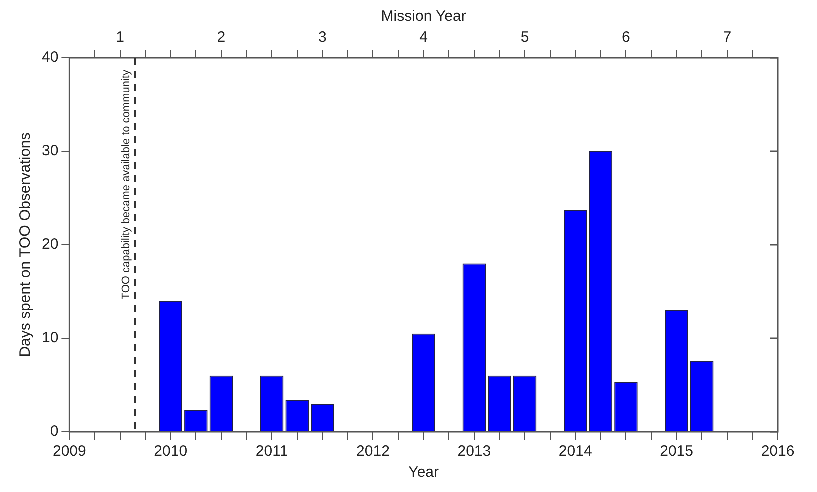 The image size is (817, 492). I want to click on x-axis-title: Year, so click(423, 473).